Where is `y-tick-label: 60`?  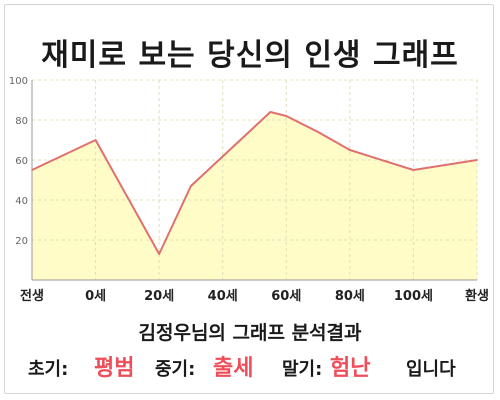
y-tick-label: 60 is located at coordinates (21, 161).